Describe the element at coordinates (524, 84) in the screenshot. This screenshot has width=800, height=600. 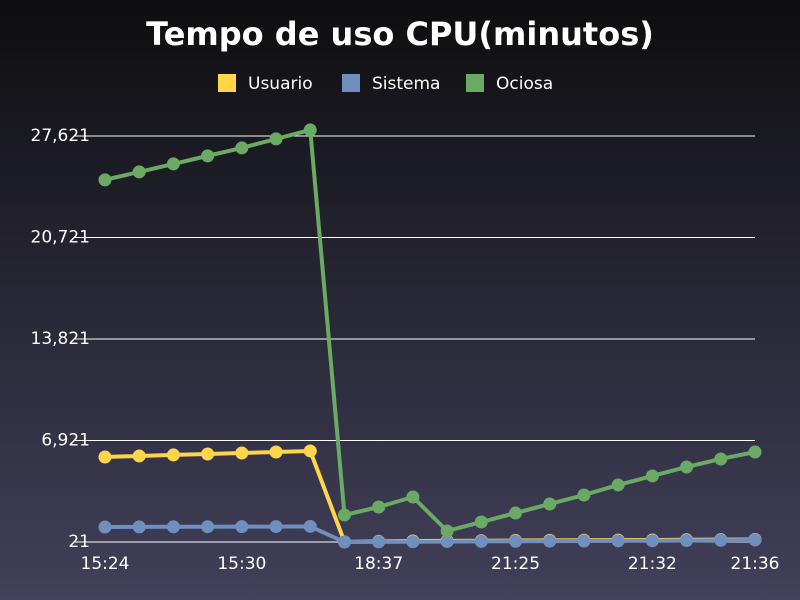
I see `legend-label: Ociosa` at that location.